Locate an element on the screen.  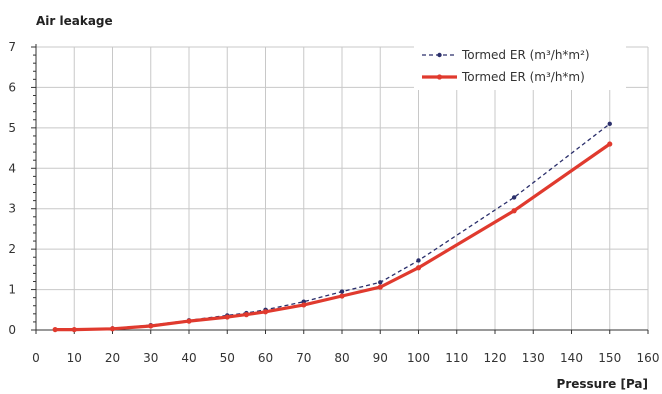
y-tick-label-3: 3 is located at coordinates (12, 209).